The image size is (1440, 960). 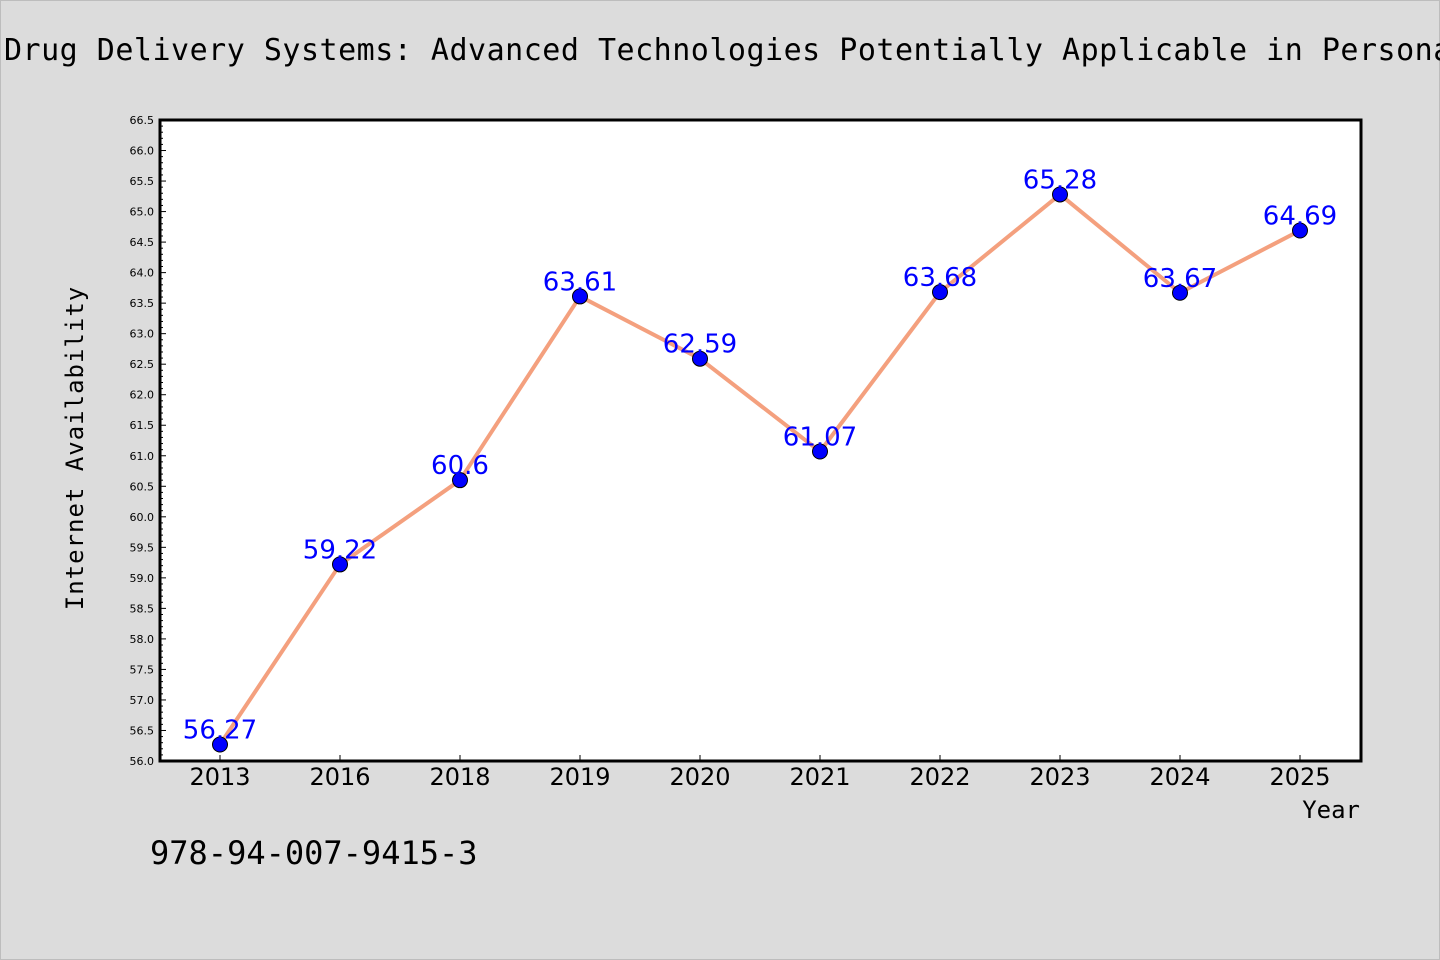 I want to click on x-axis-ticks: 2013 2016 2018 2019 2020 2021 2022 2023 2024 2025, so click(x=760, y=773).